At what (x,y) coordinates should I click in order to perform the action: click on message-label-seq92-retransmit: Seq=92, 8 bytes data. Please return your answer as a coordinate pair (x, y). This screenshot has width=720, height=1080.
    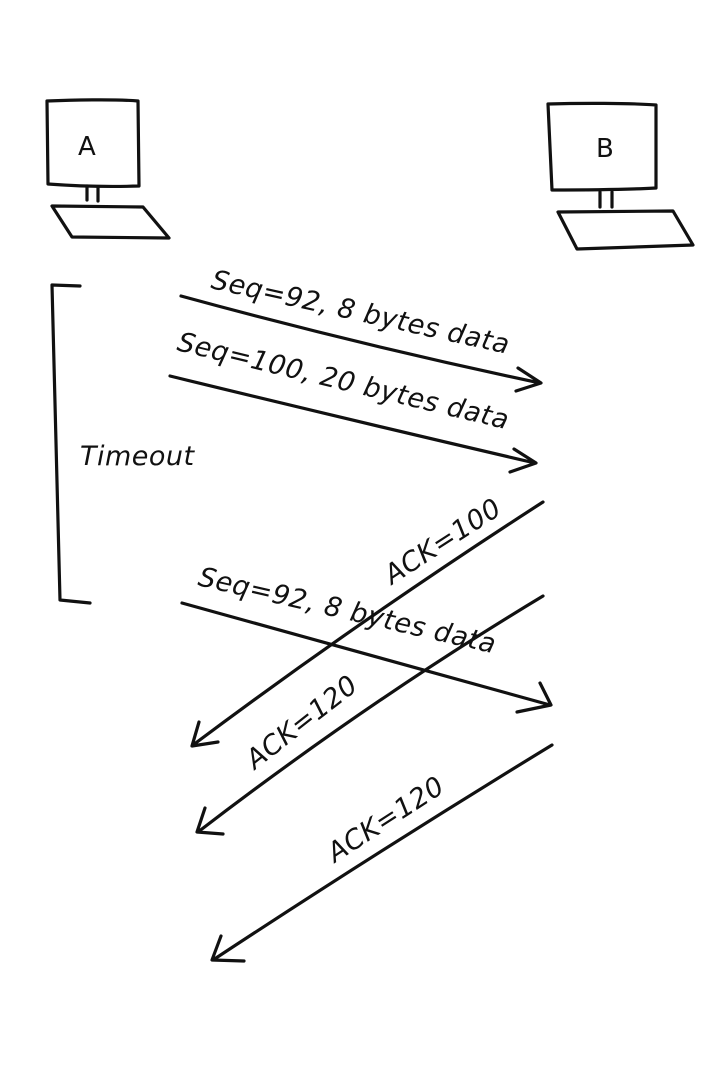
    Looking at the image, I should click on (347, 611).